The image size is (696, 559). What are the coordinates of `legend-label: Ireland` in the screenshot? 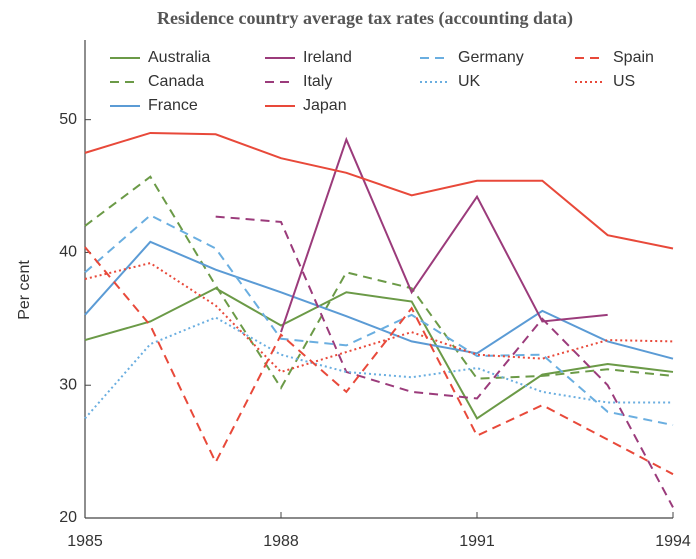 It's located at (327, 57).